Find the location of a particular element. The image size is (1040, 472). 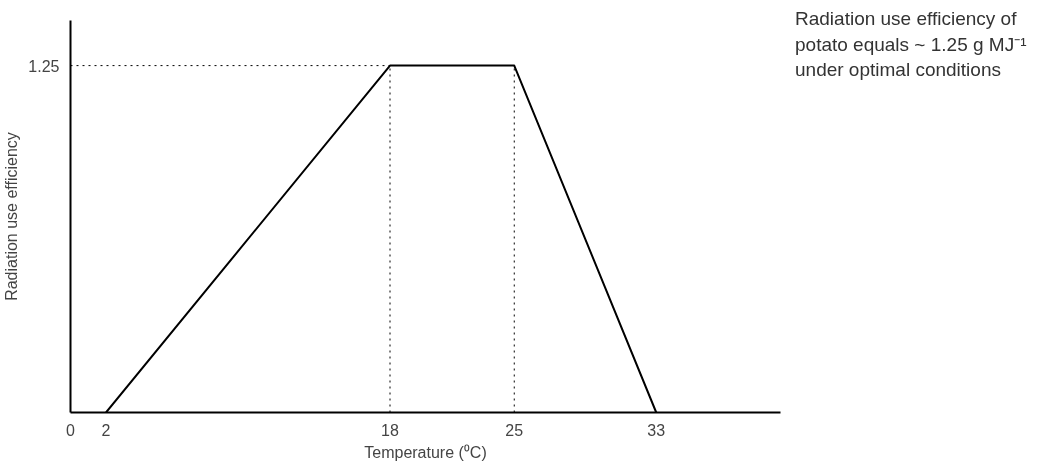

x-tick-label: 33 is located at coordinates (656, 430).